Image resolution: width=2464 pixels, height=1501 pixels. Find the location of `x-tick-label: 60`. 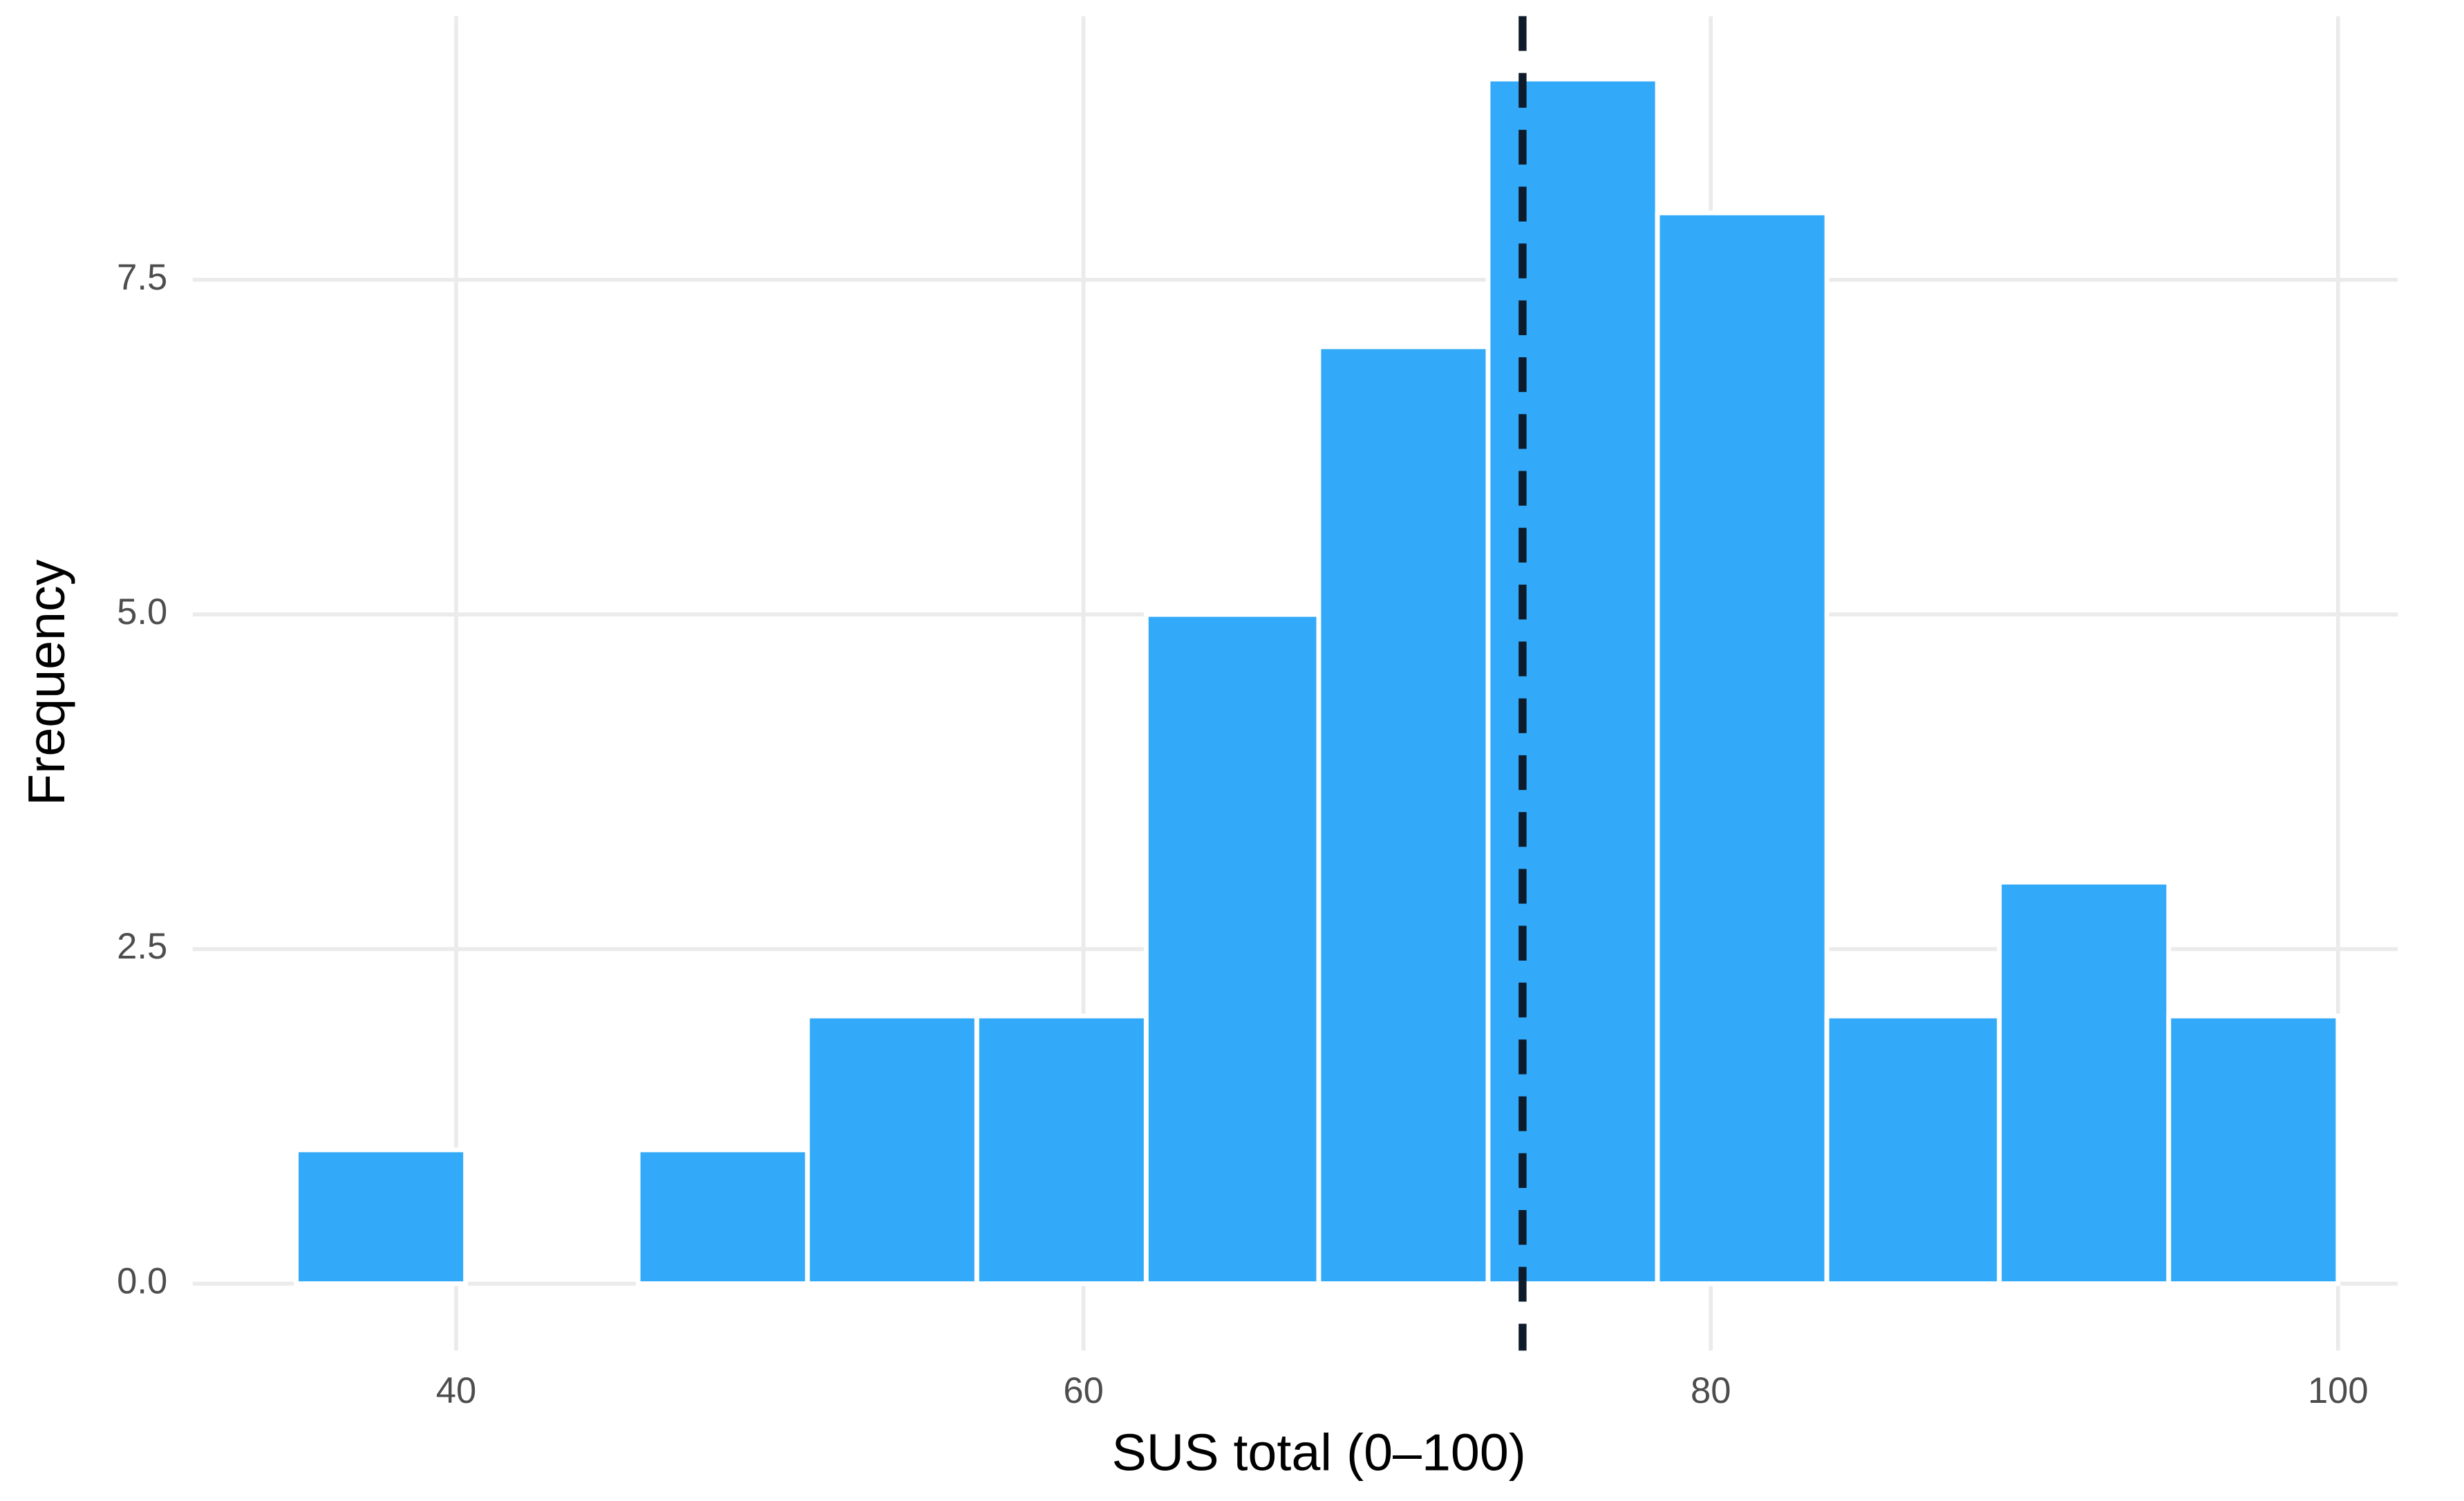

x-tick-label: 60 is located at coordinates (1083, 1390).